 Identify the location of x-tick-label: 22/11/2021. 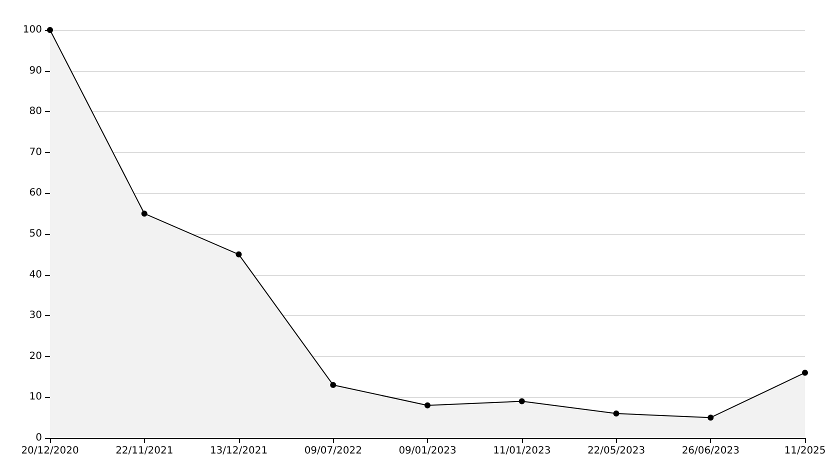
(145, 451).